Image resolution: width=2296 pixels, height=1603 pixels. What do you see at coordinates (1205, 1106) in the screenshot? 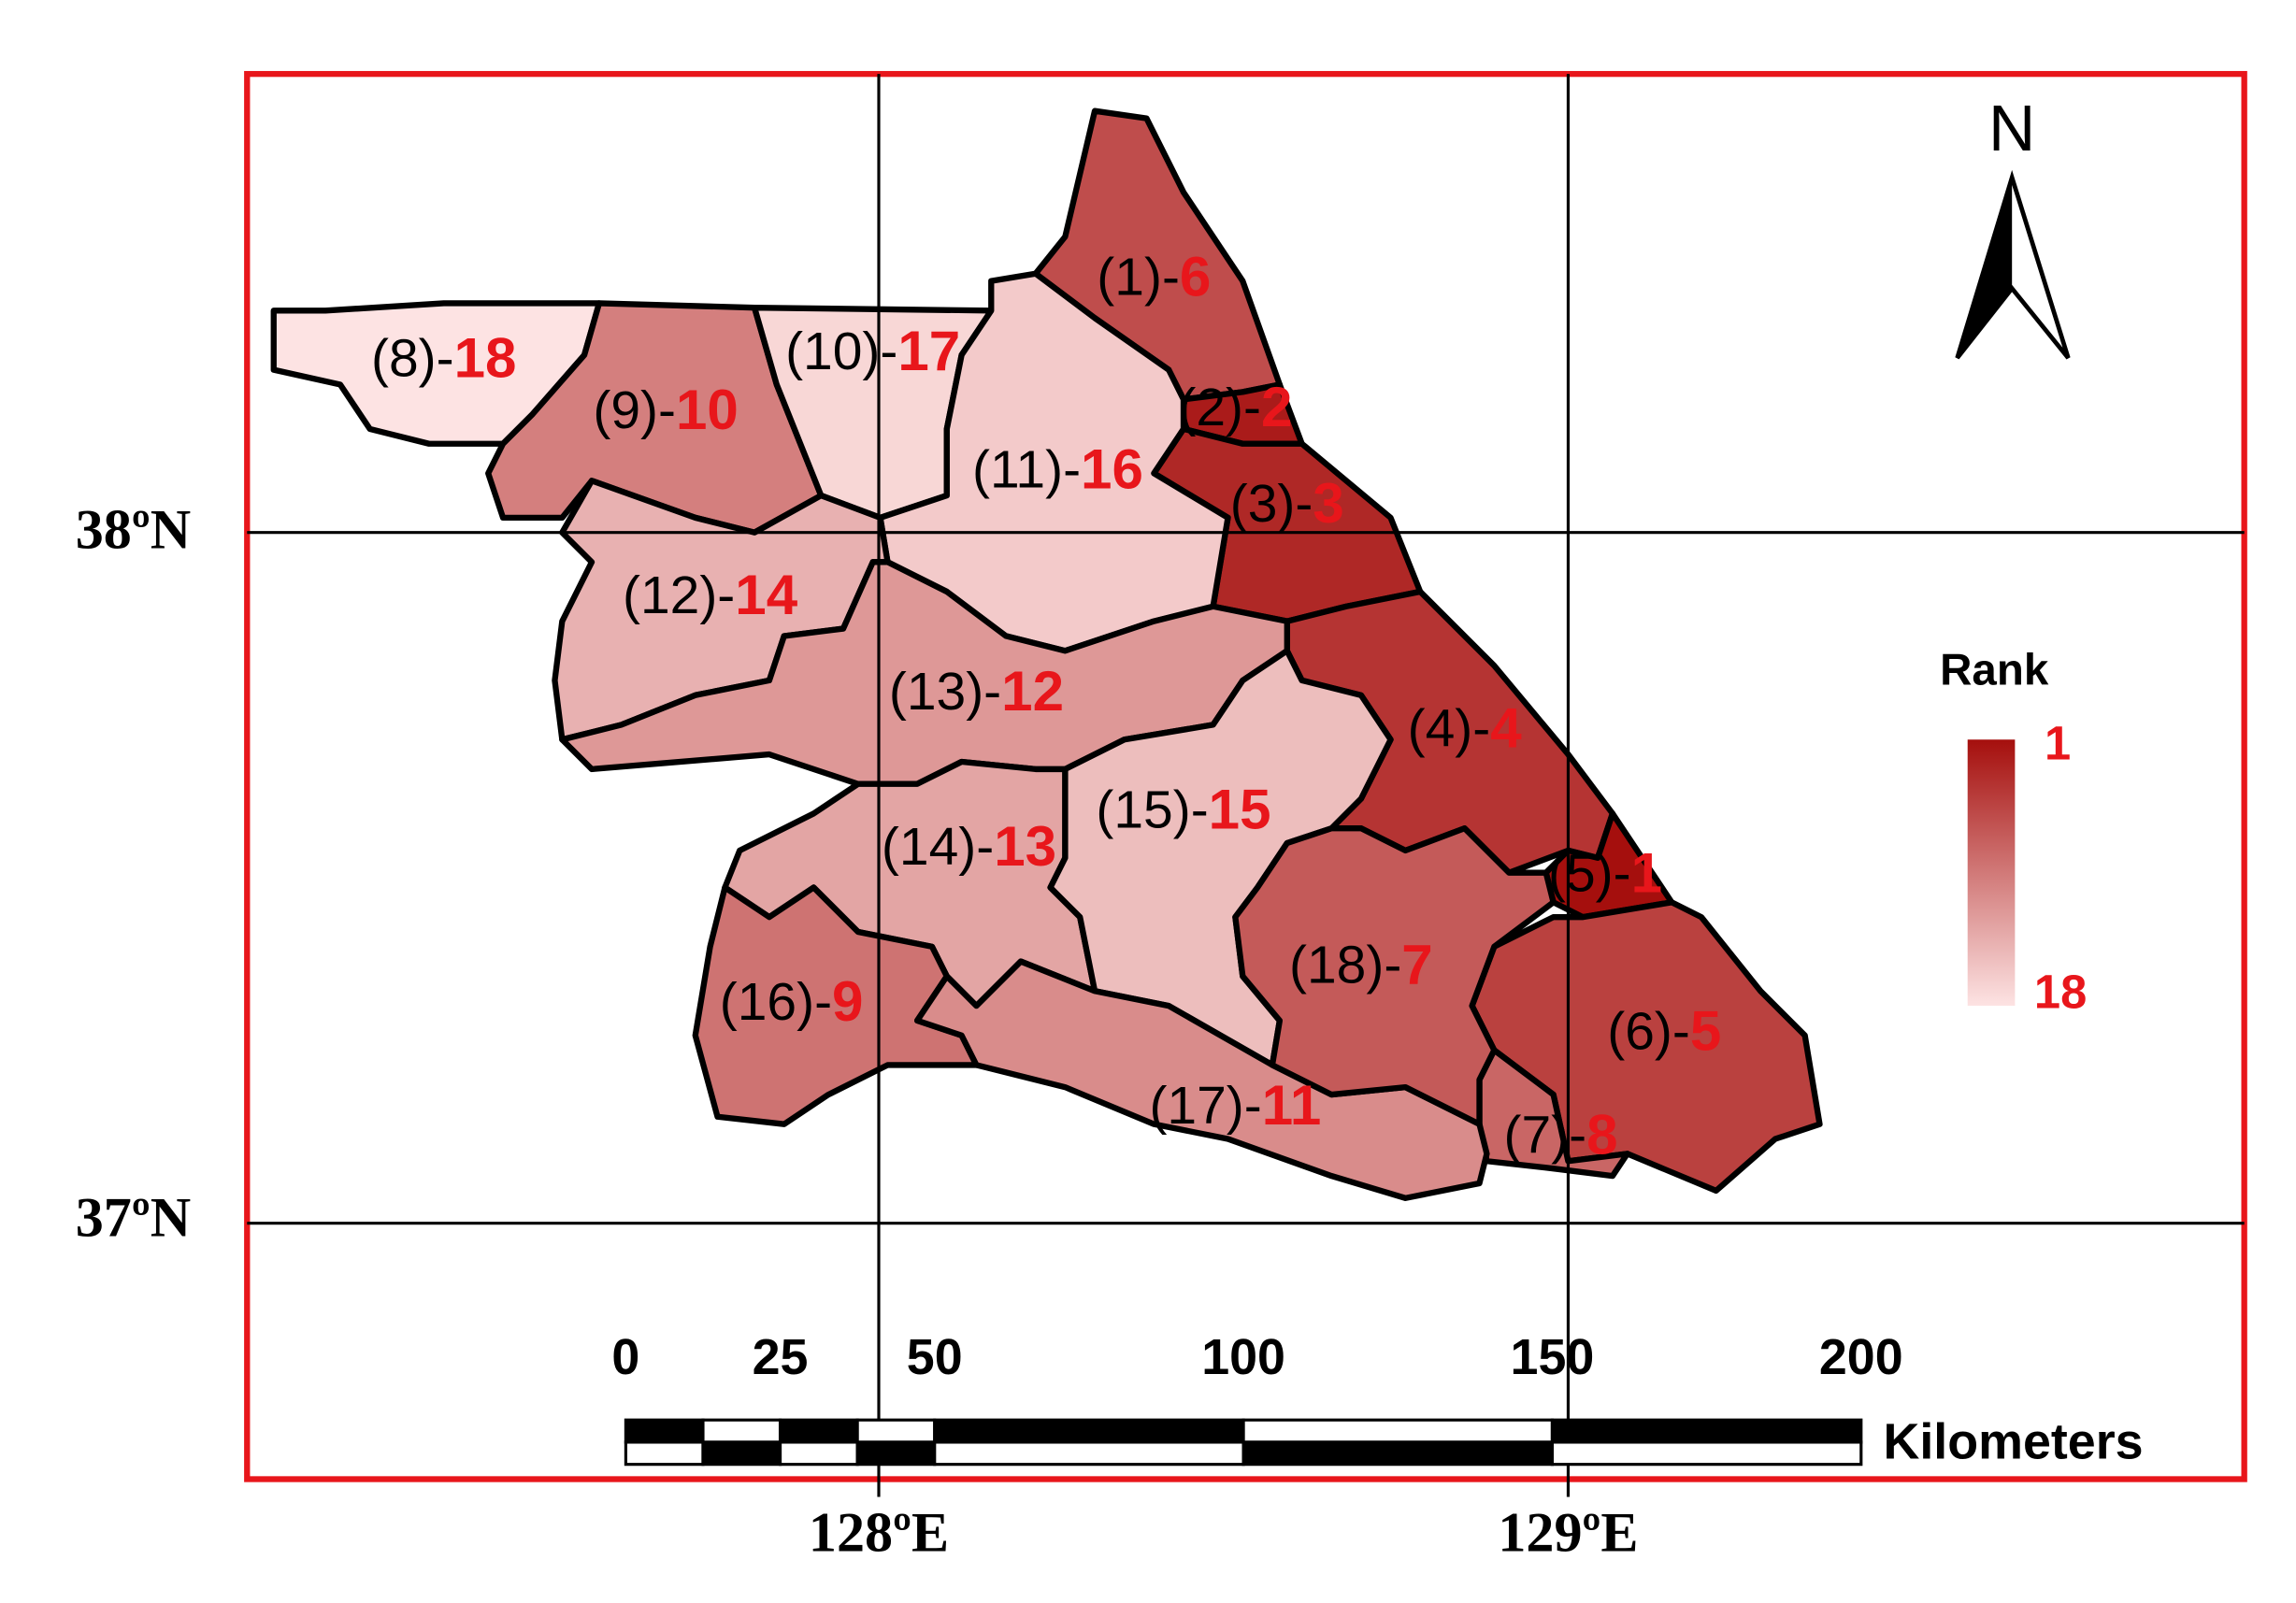
I see `region-id: (17)-` at bounding box center [1205, 1106].